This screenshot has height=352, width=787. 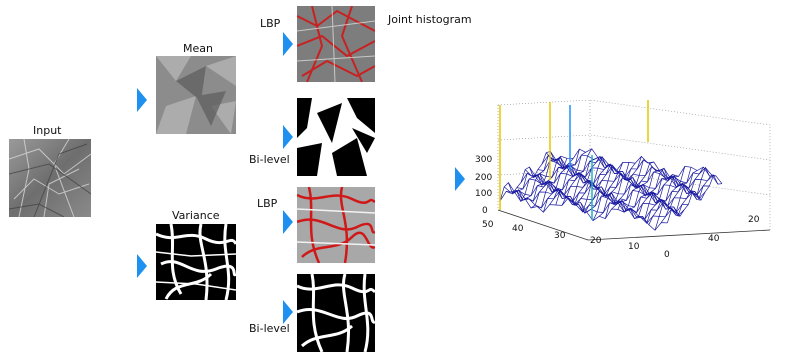 I want to click on joint-histogram-title: Joint histogram, so click(x=430, y=19).